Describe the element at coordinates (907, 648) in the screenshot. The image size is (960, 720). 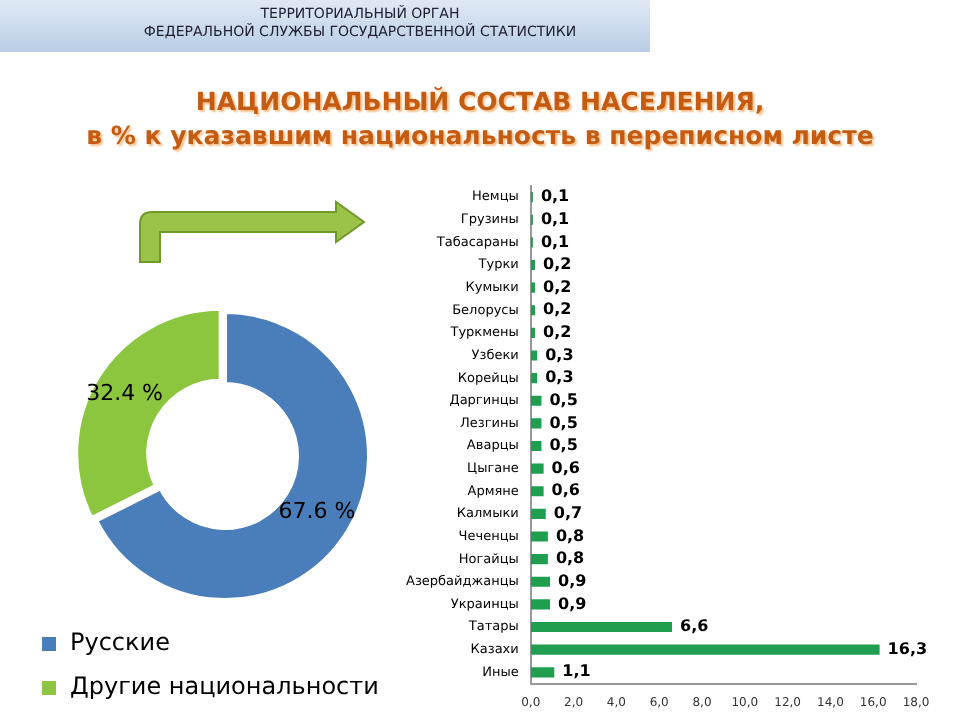
I see `data-label: 16,3` at that location.